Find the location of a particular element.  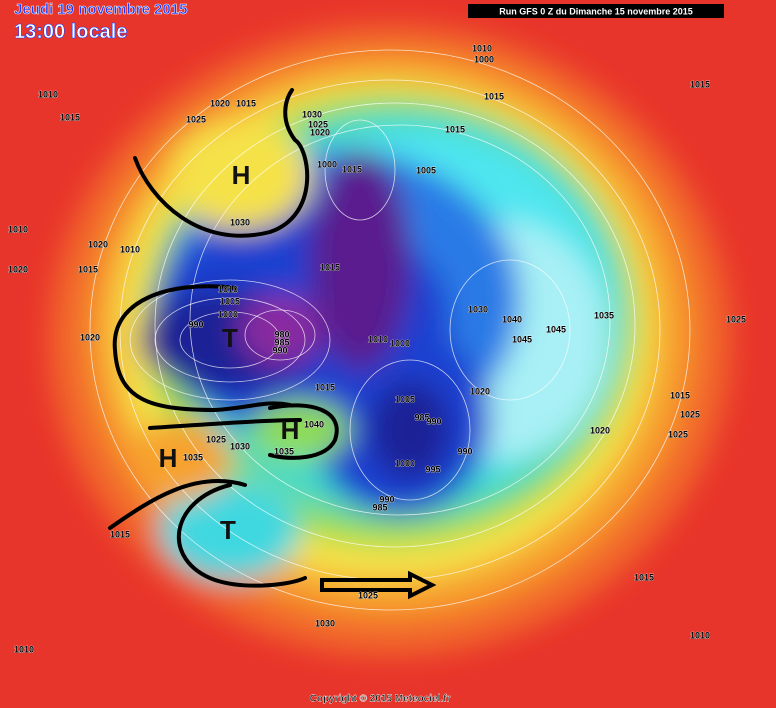

isobar-label: 995 is located at coordinates (432, 469).